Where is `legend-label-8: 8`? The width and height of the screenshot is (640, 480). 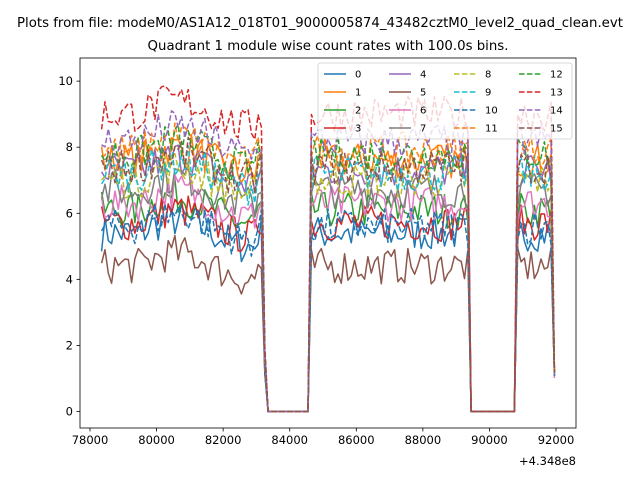 legend-label-8: 8 is located at coordinates (488, 75).